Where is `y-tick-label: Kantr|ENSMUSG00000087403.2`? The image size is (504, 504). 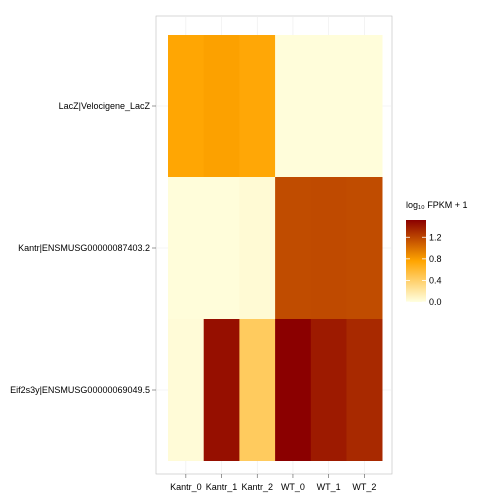
y-tick-label: Kantr|ENSMUSG00000087403.2 is located at coordinates (84, 248).